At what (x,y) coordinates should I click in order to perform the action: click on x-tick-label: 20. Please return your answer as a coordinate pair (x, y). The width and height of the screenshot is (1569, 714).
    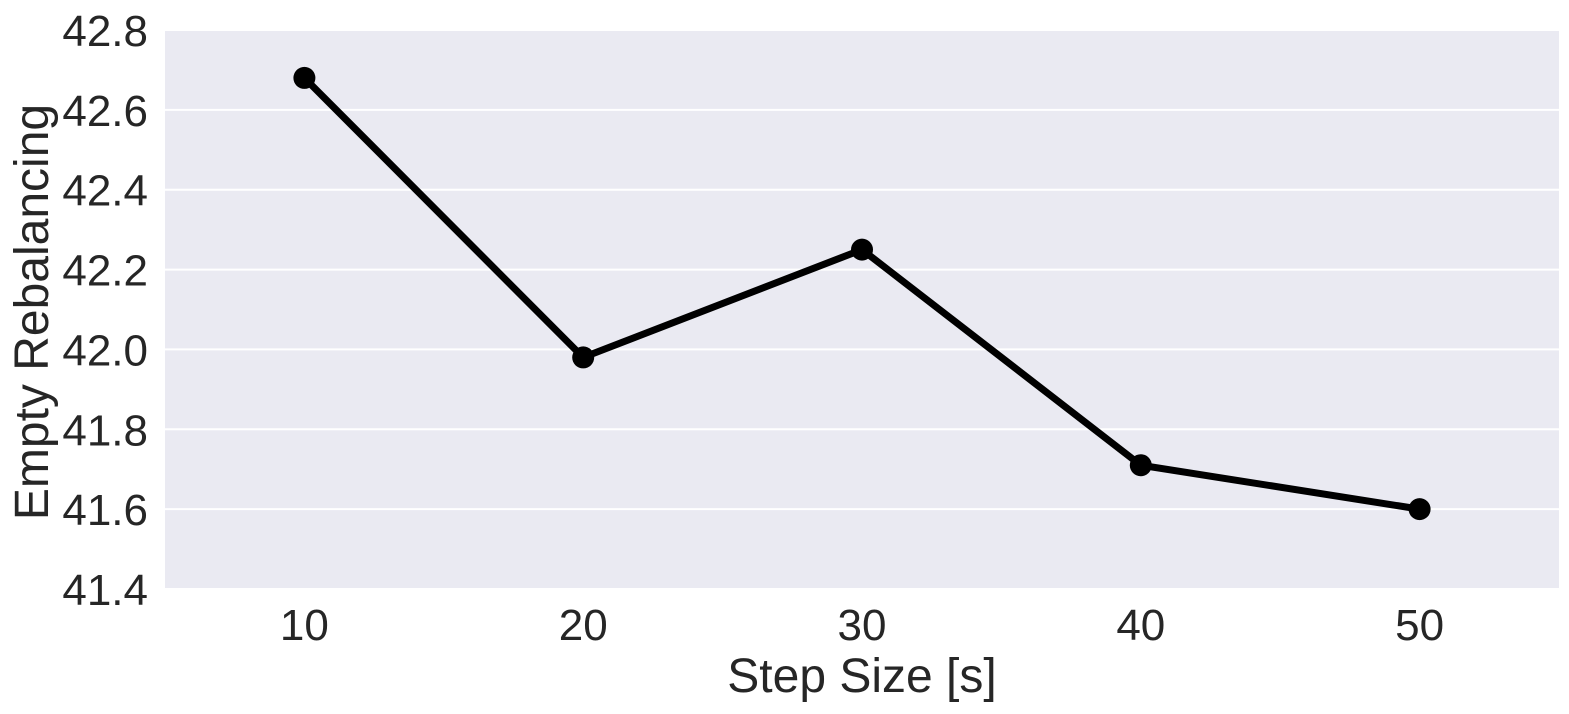
    Looking at the image, I should click on (583, 625).